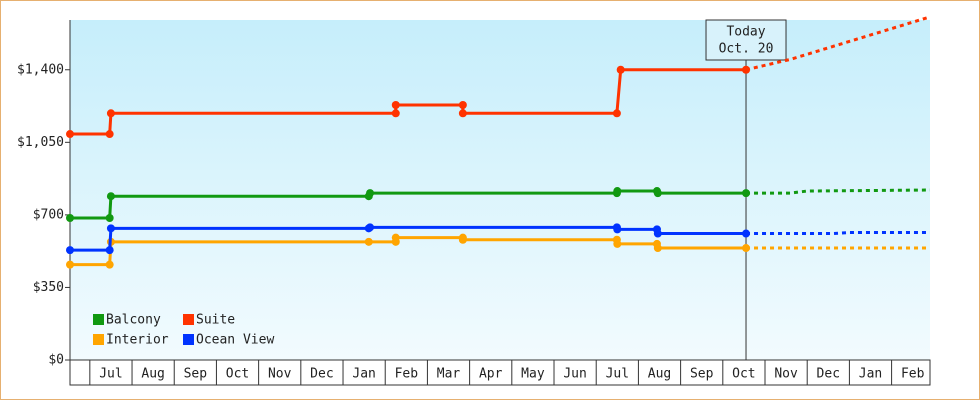  What do you see at coordinates (48, 214) in the screenshot?
I see `y-tick-label: $700` at bounding box center [48, 214].